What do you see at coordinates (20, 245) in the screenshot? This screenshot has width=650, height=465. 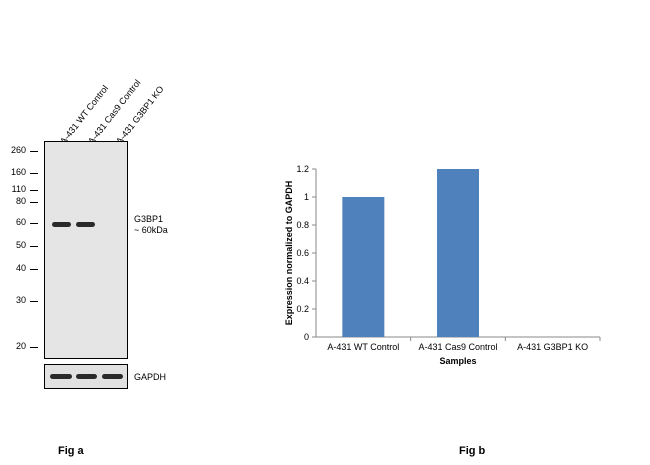 I see `mw-marker-50: 50` at bounding box center [20, 245].